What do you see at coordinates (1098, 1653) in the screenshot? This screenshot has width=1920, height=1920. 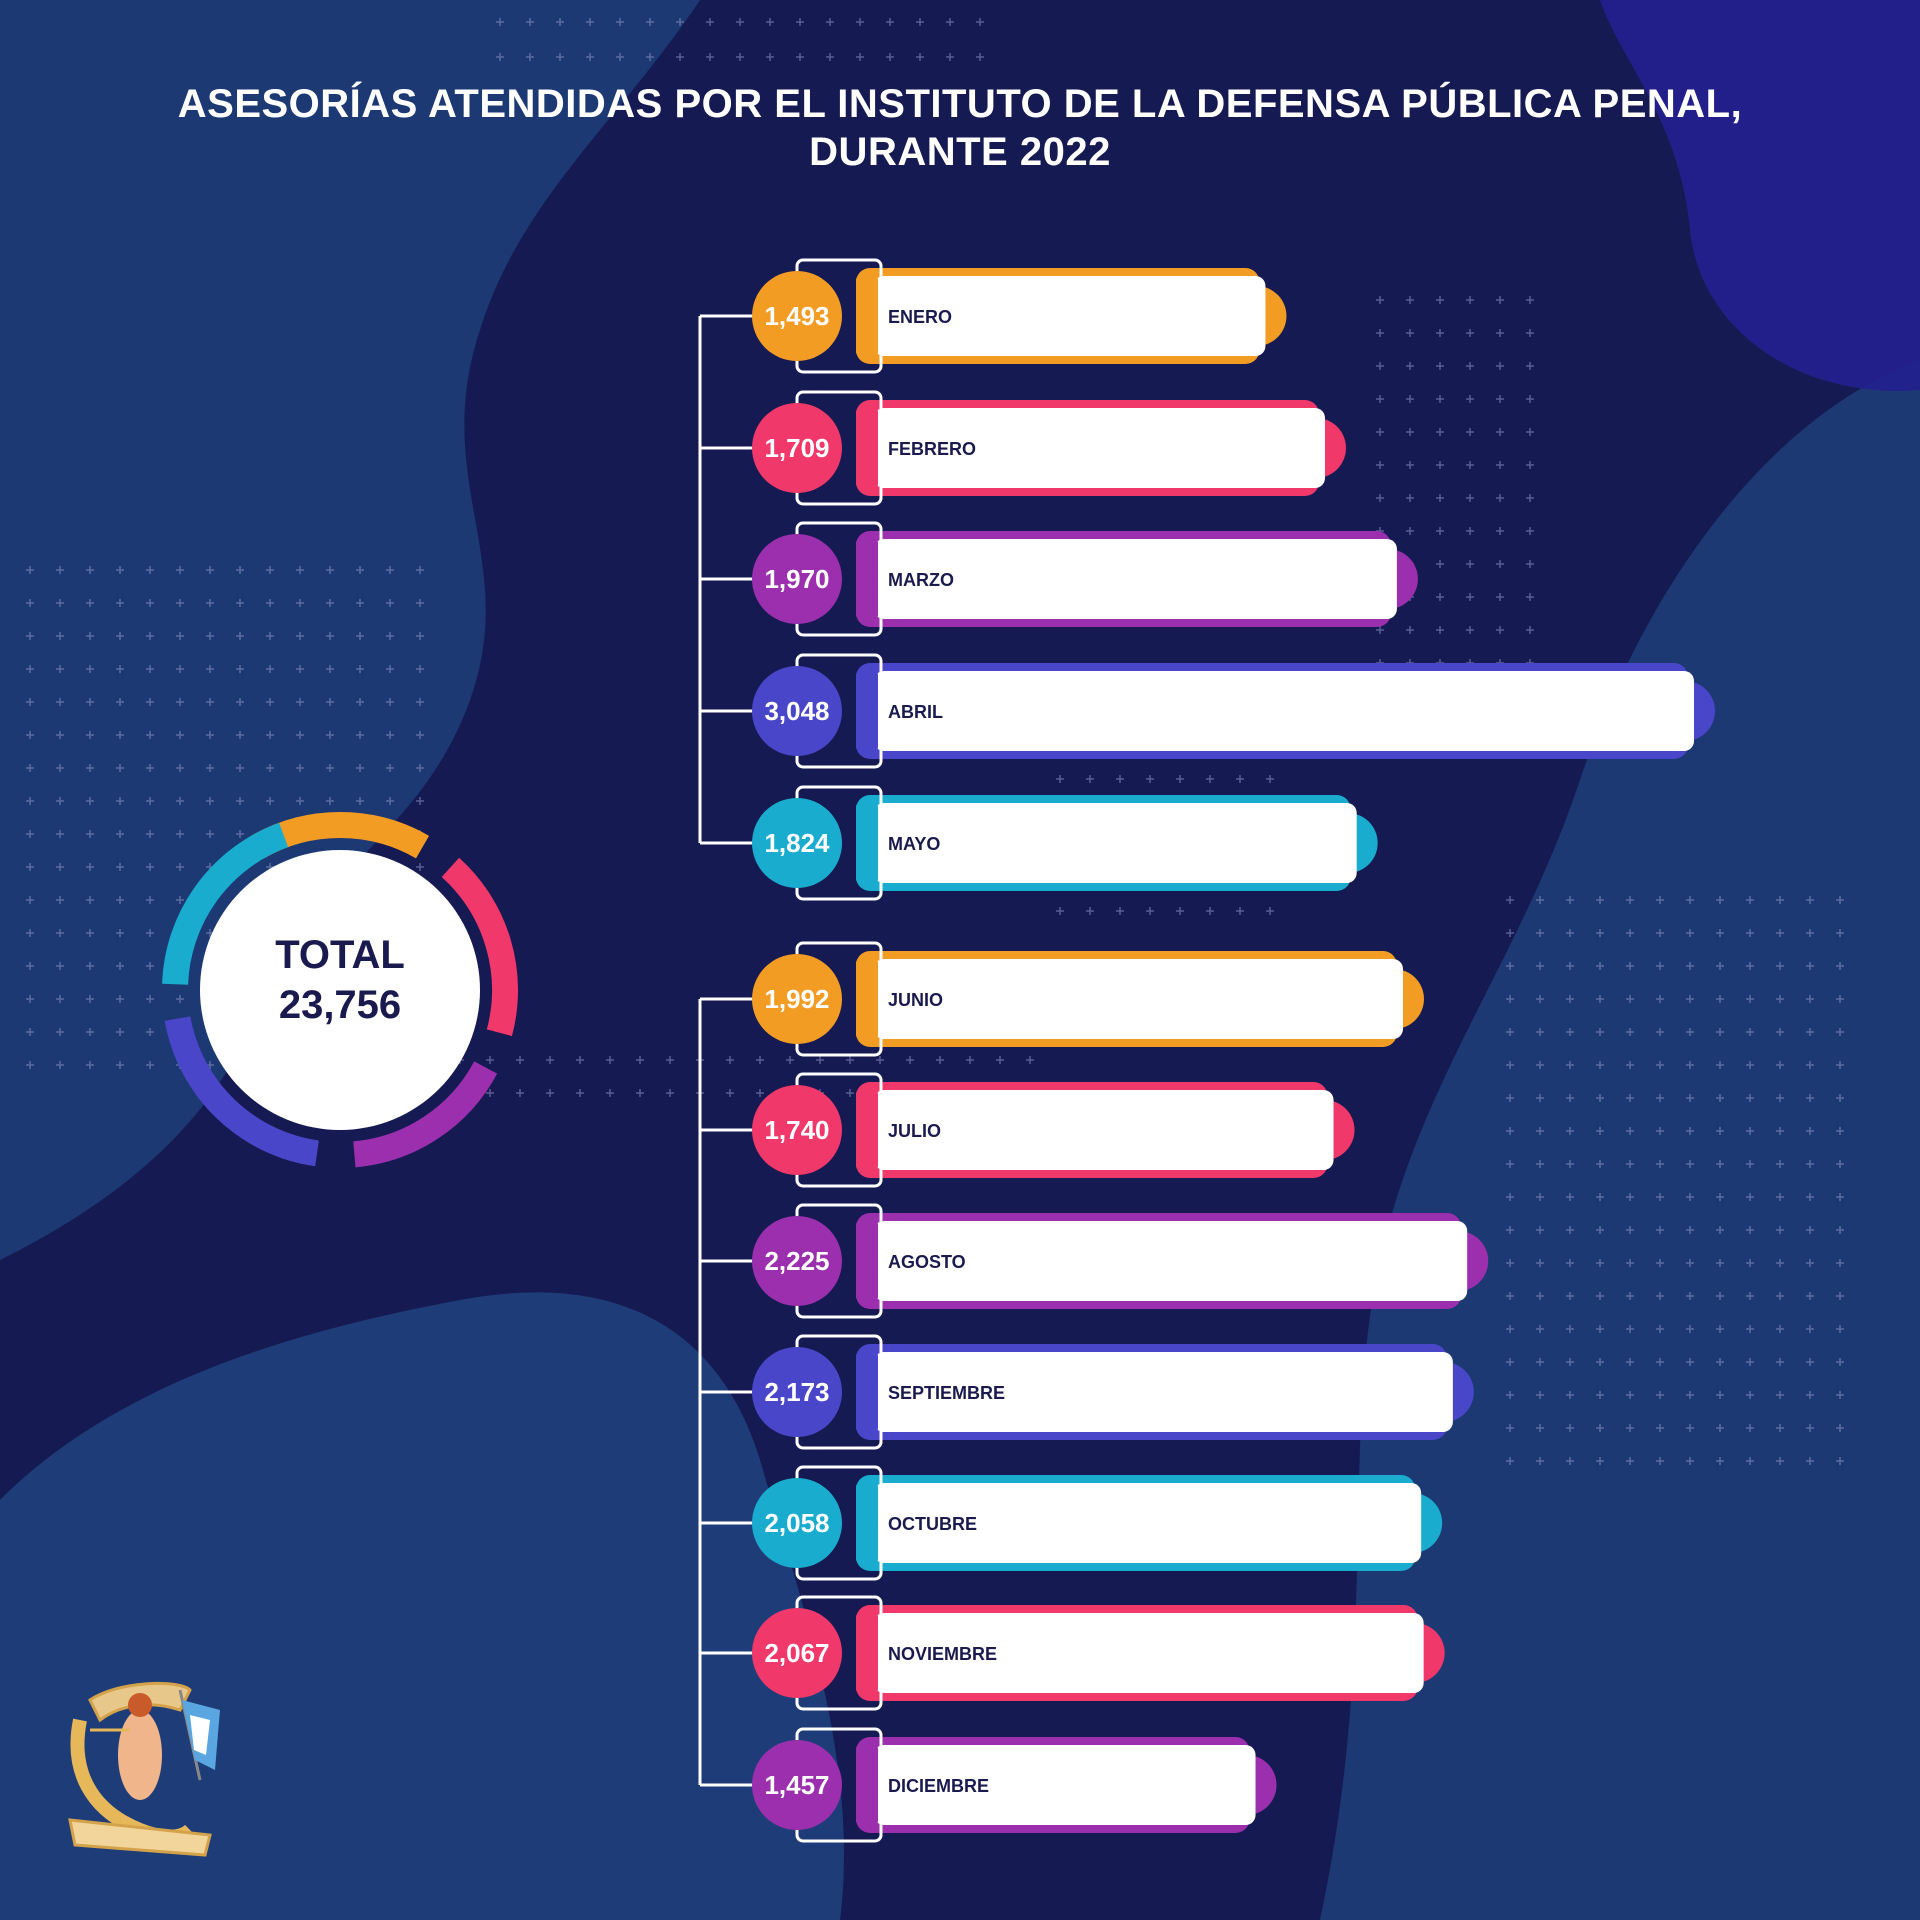 I see `bar-group-noviembre: NOVIEMBRE 2,067` at bounding box center [1098, 1653].